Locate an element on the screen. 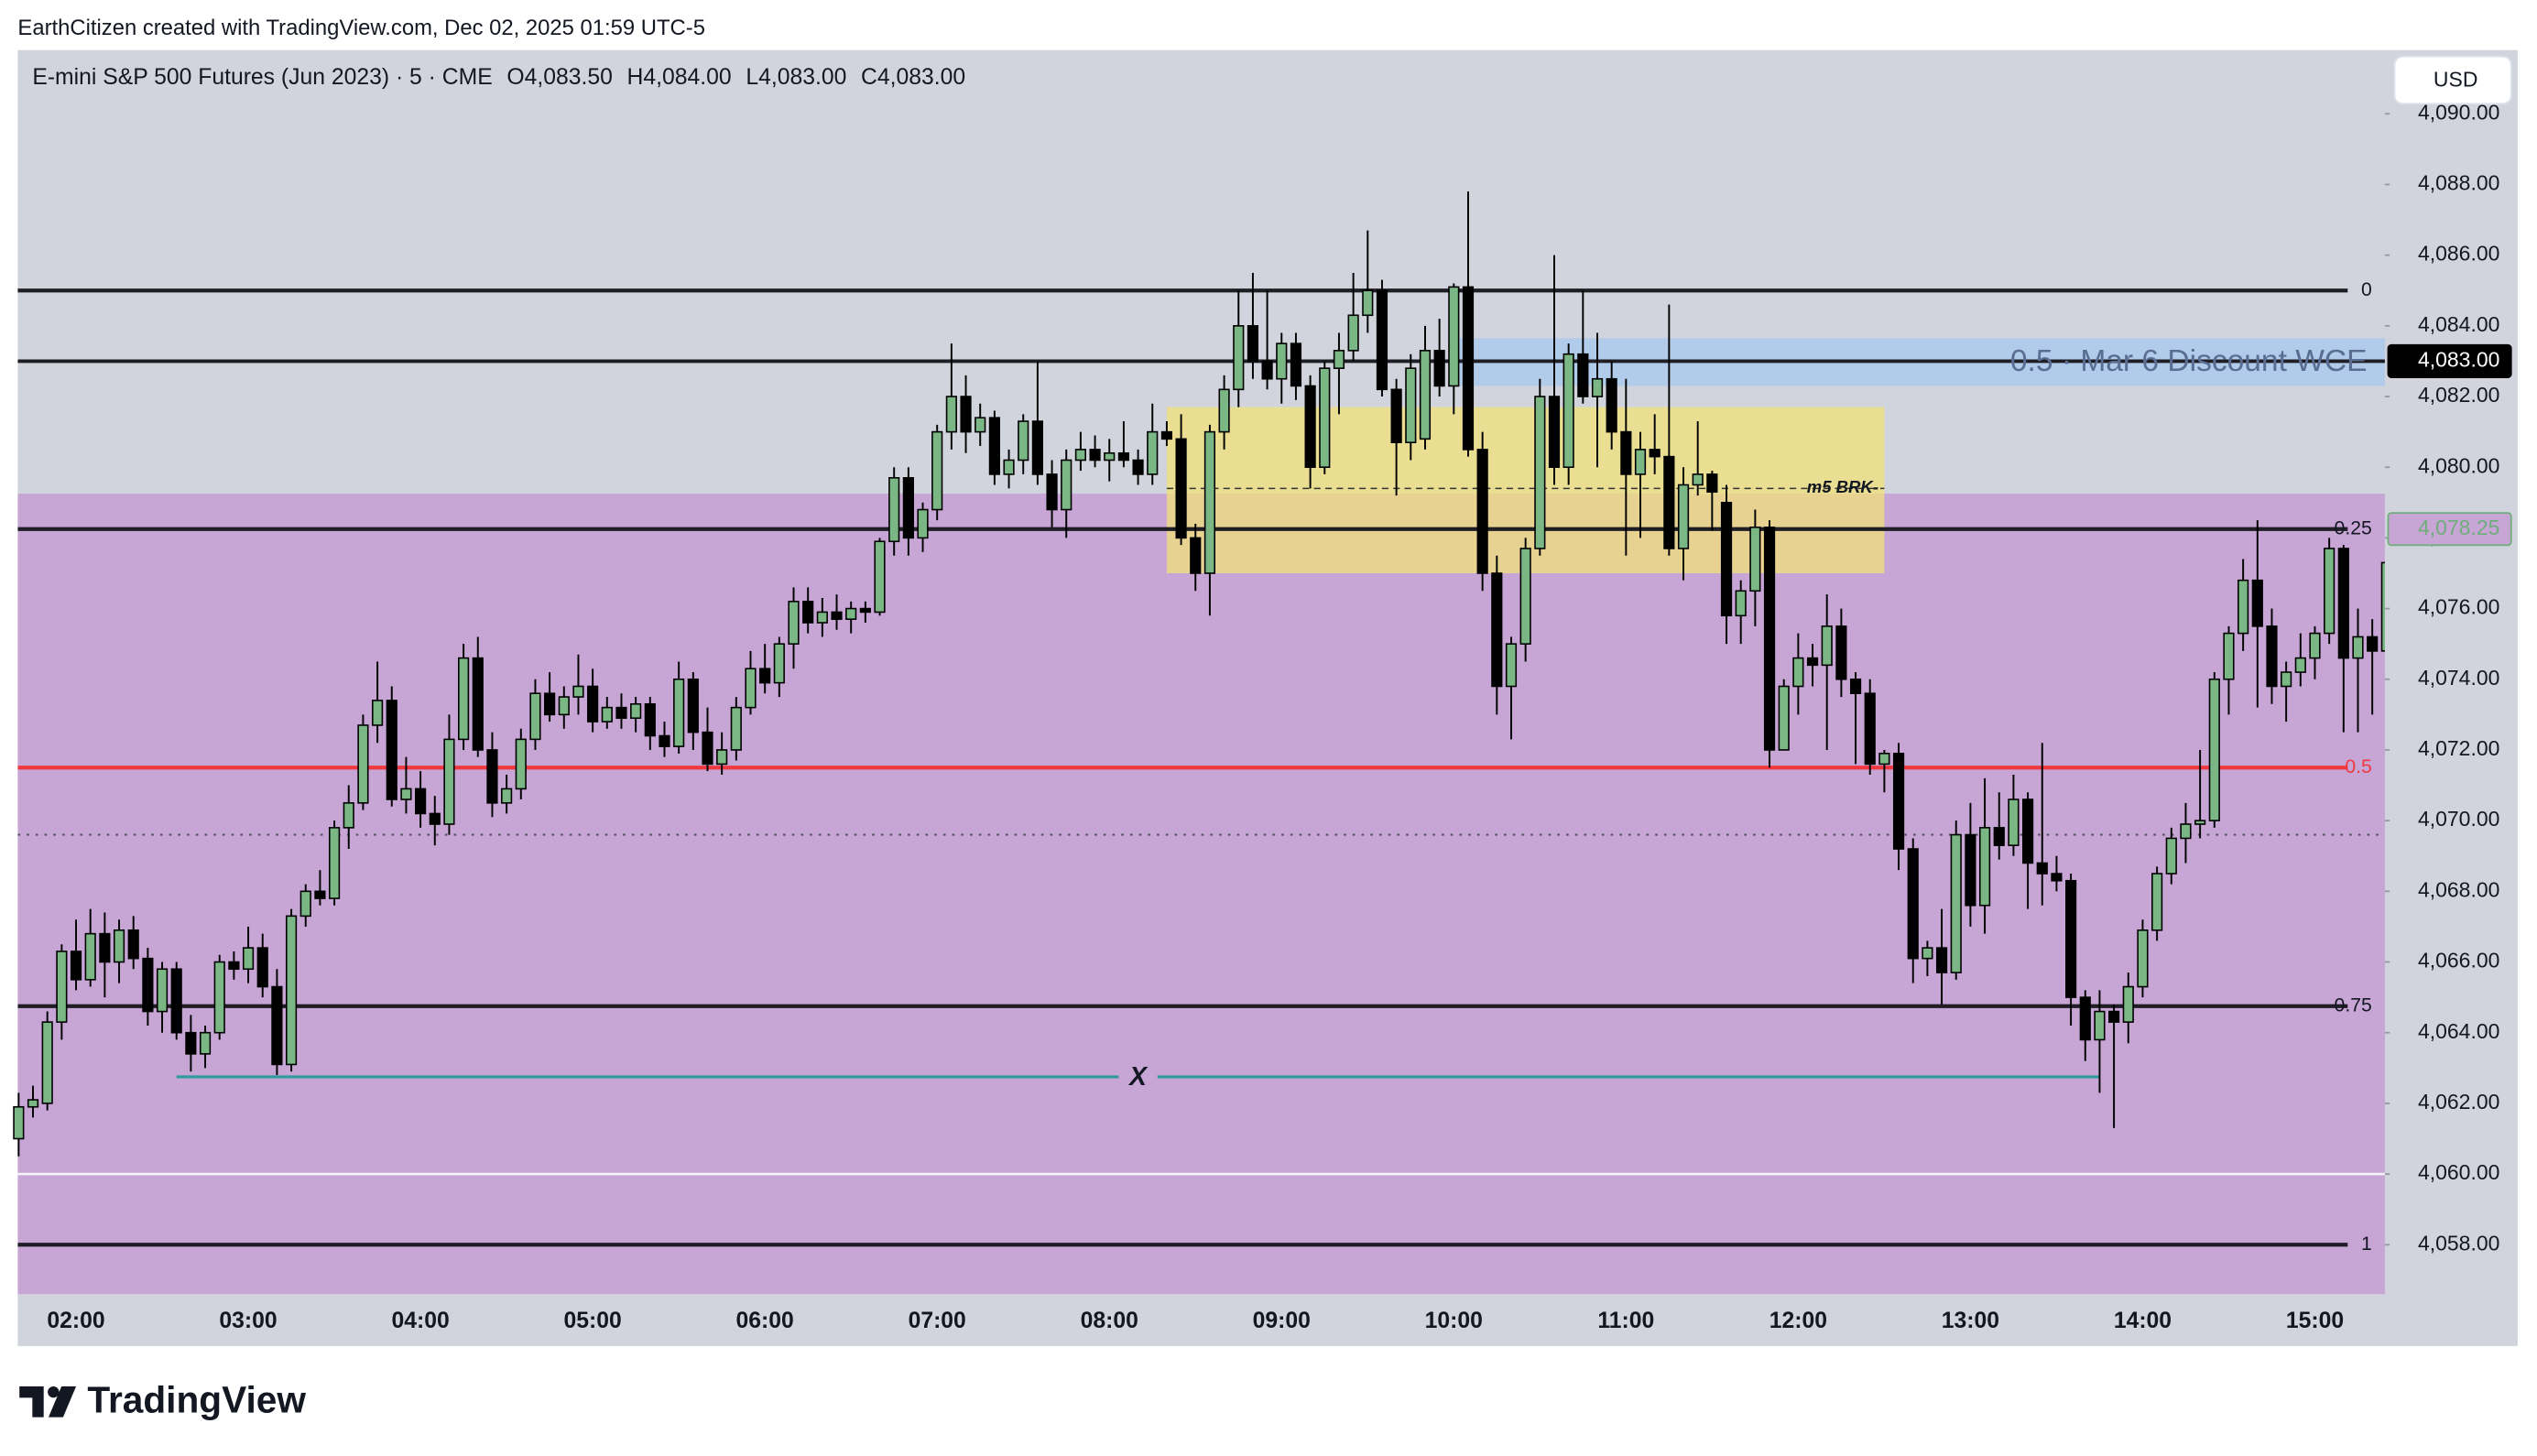 This screenshot has width=2537, height=1456. logo-dot is located at coordinates (54, 1391).